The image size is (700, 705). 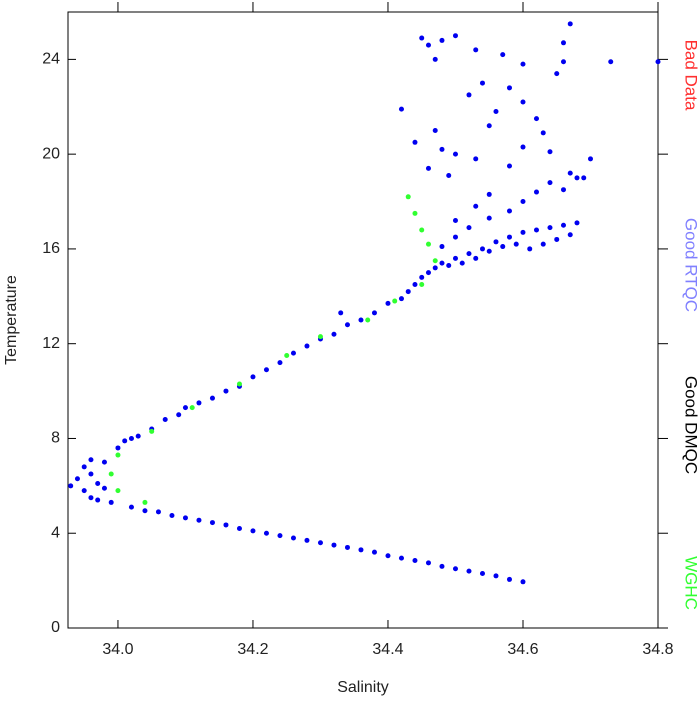 What do you see at coordinates (51, 248) in the screenshot?
I see `y-tick-label: 16` at bounding box center [51, 248].